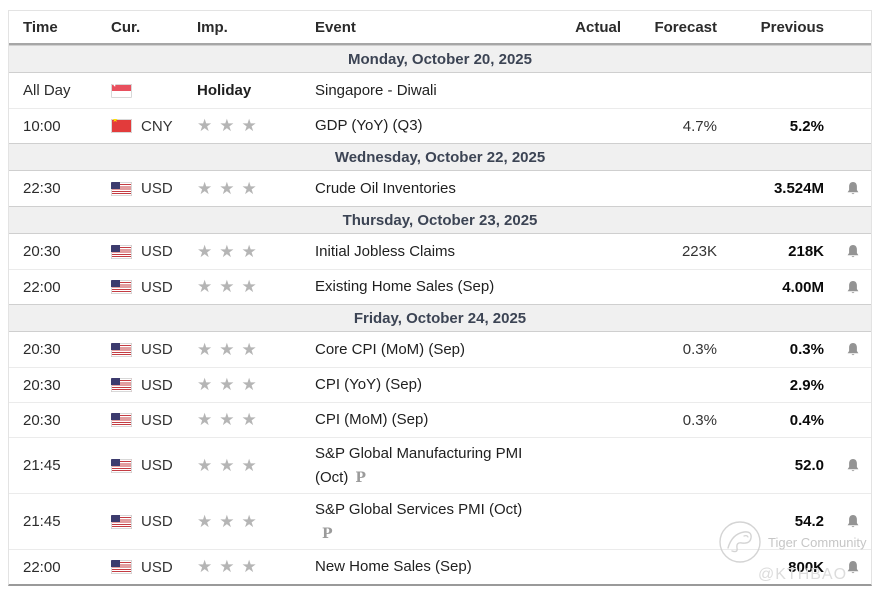 Image resolution: width=880 pixels, height=592 pixels. I want to click on forecast-value: 223K, so click(699, 251).